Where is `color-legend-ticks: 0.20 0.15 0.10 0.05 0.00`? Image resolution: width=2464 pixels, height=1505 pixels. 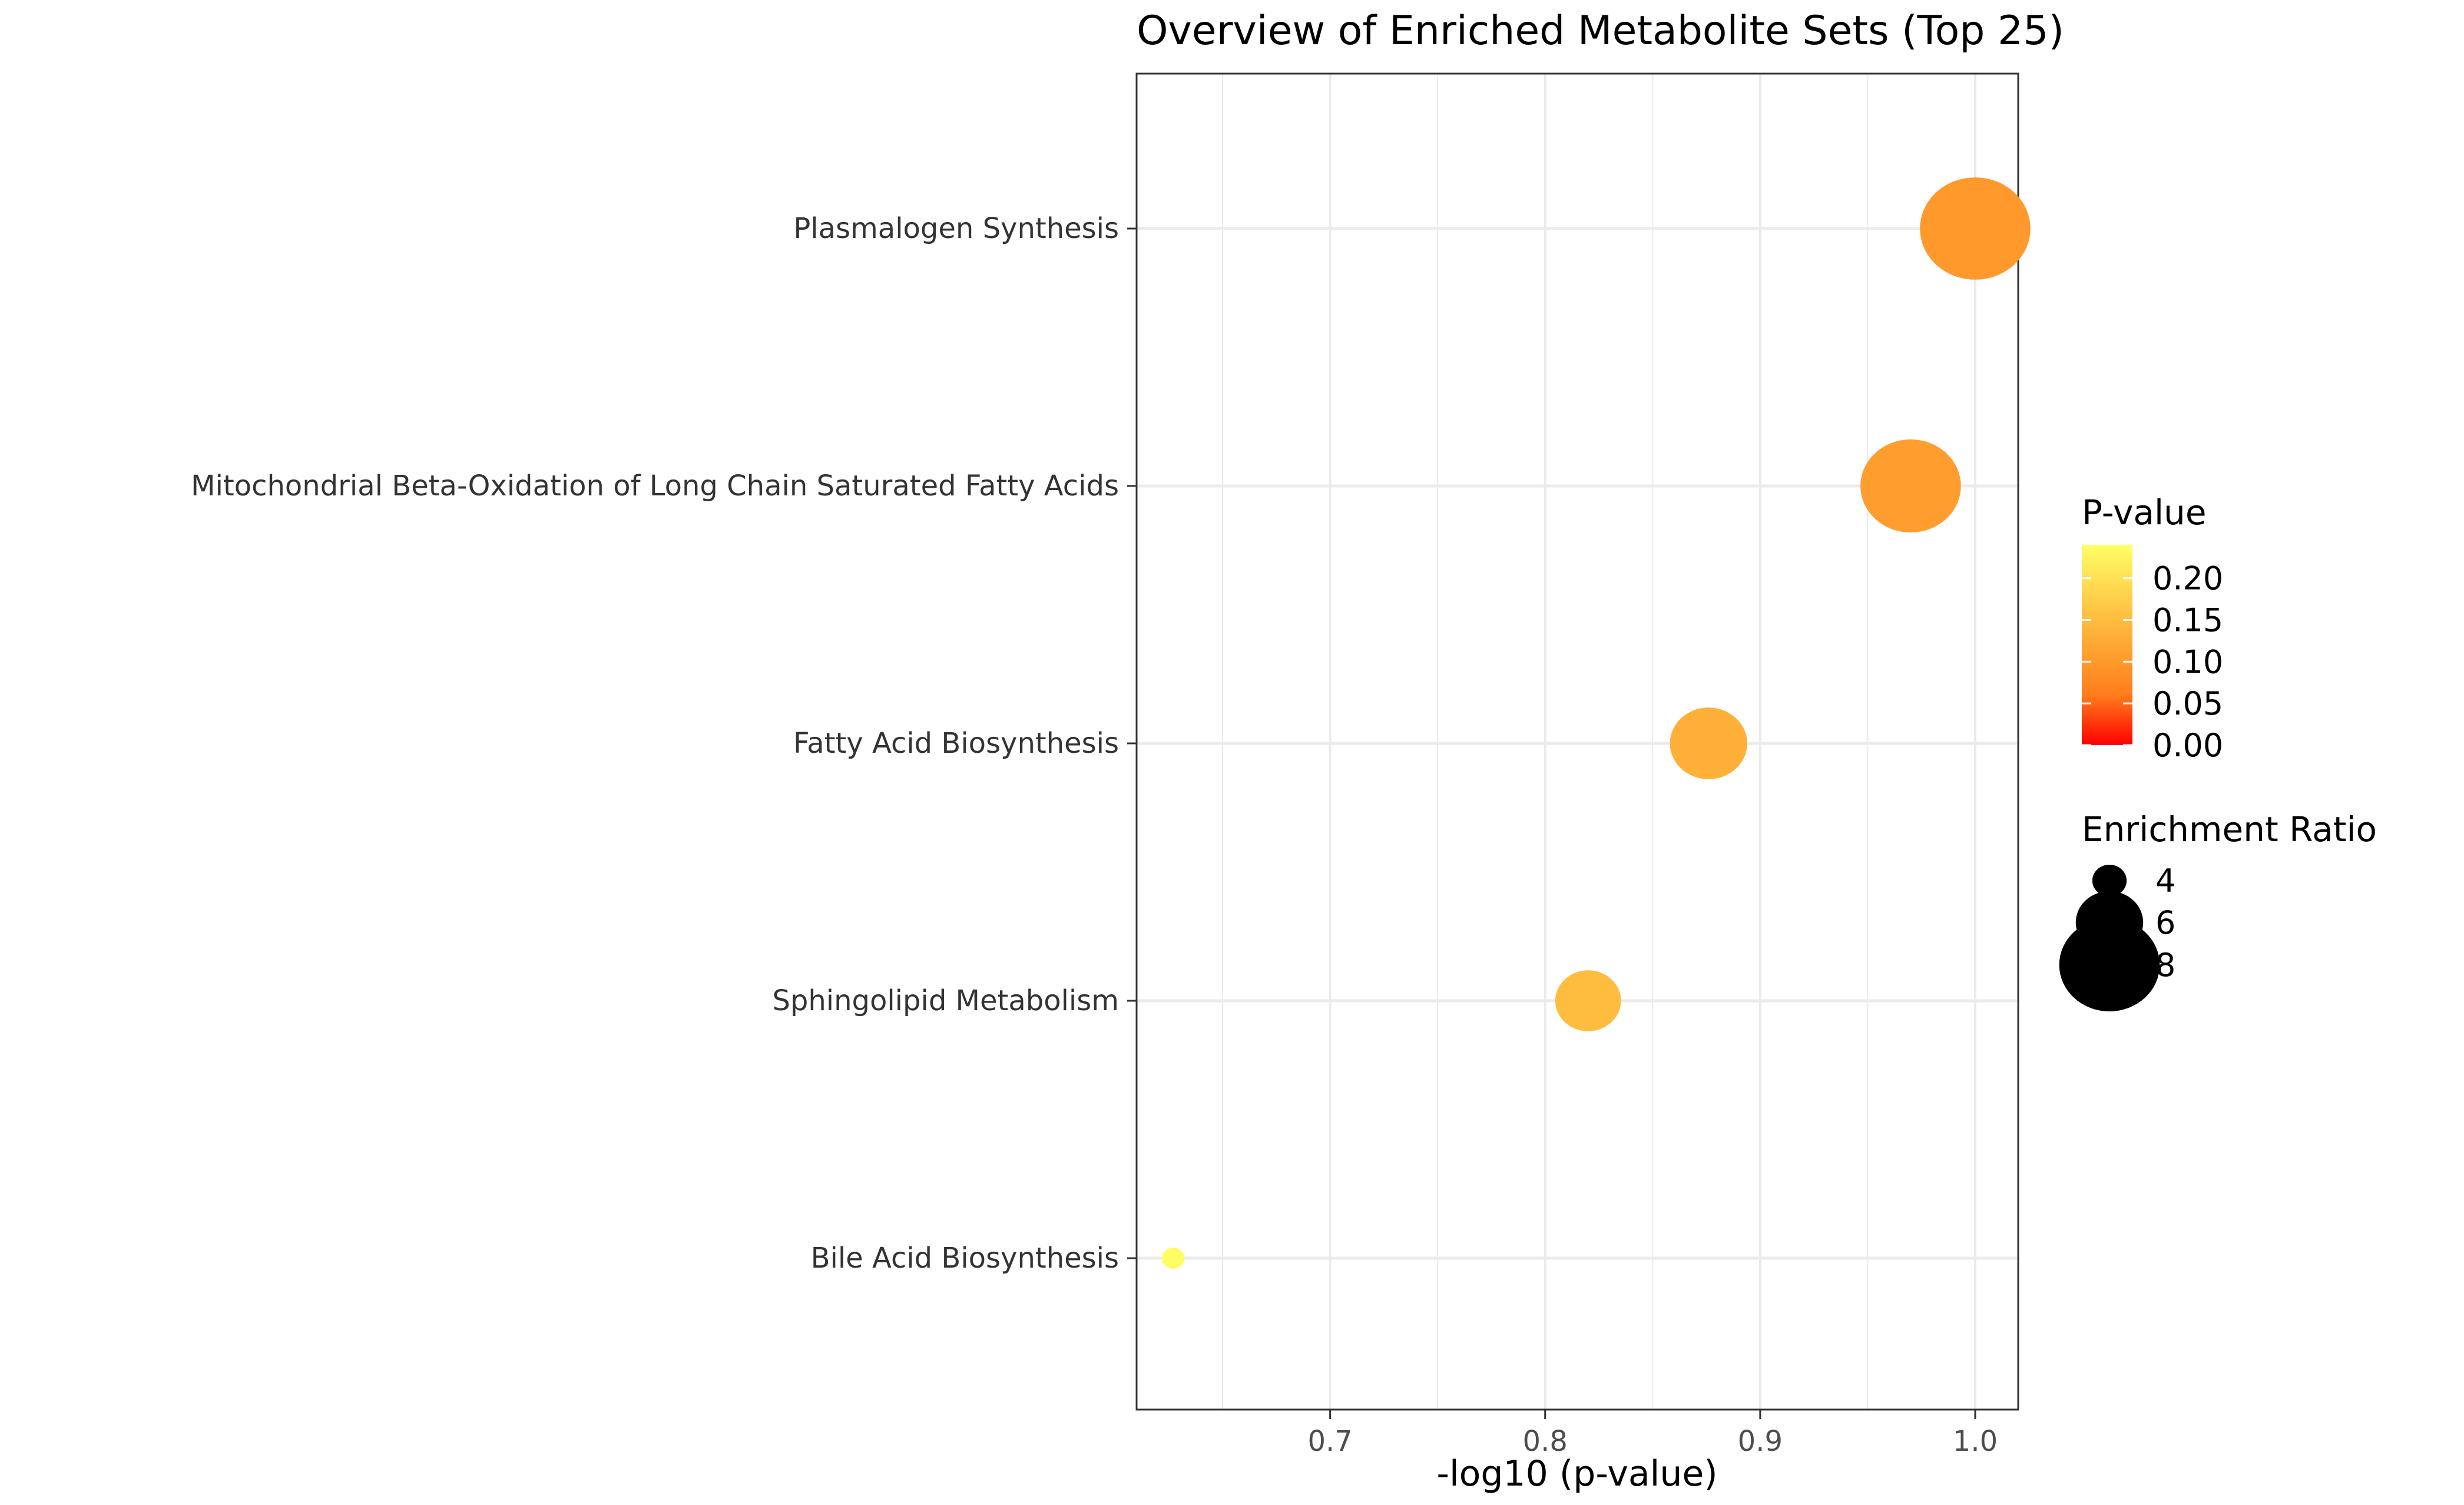 color-legend-ticks: 0.20 0.15 0.10 0.05 0.00 is located at coordinates (2152, 662).